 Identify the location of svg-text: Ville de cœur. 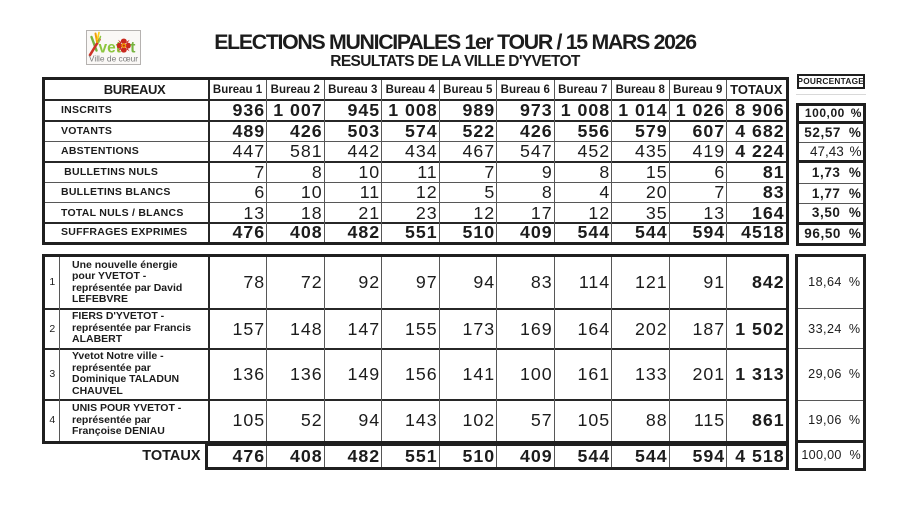
(113, 59).